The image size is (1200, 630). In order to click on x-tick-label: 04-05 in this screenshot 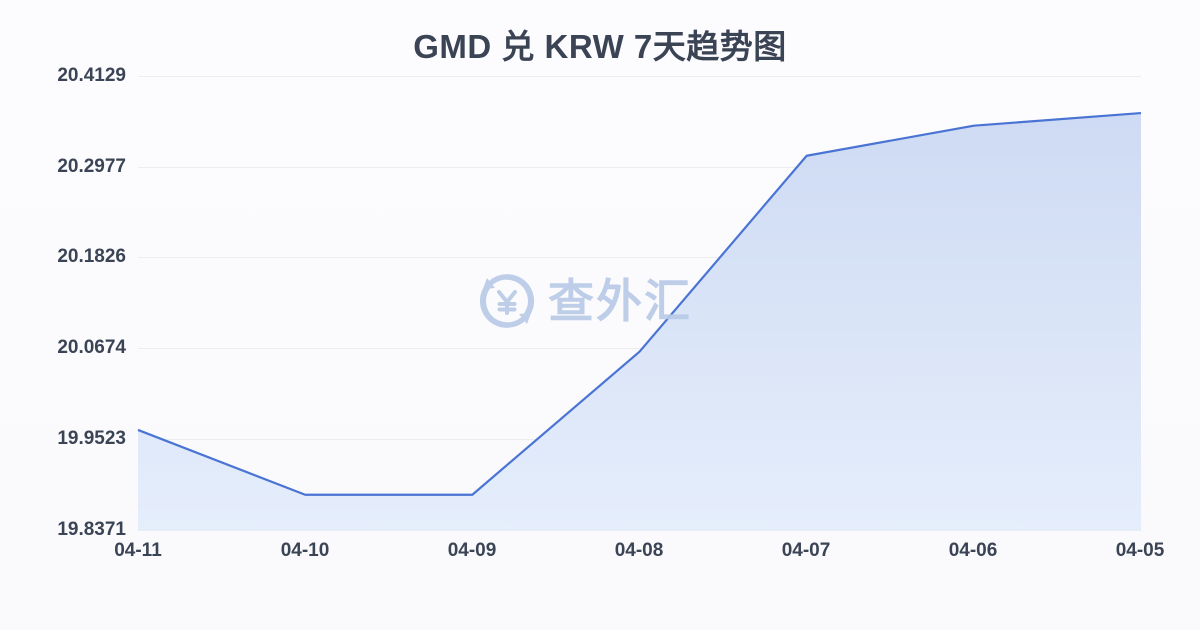, I will do `click(1140, 550)`.